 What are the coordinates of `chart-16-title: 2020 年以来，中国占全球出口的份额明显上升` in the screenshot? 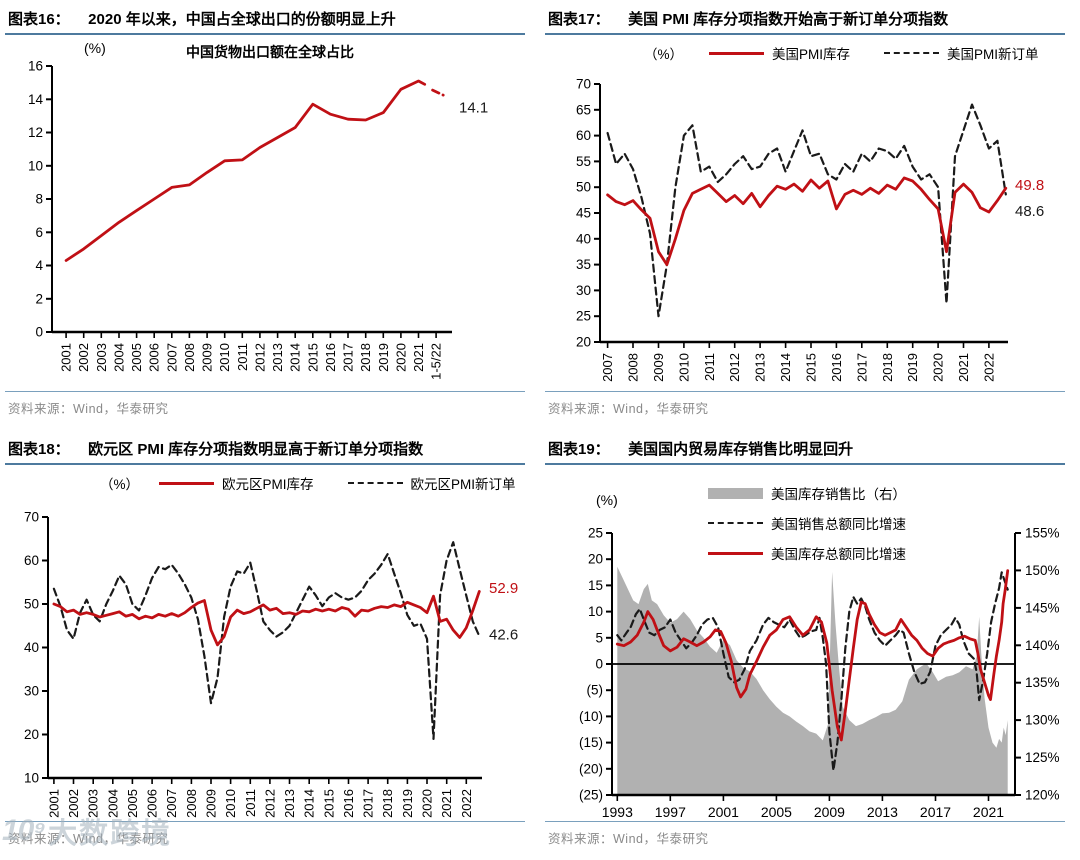 It's located at (242, 19).